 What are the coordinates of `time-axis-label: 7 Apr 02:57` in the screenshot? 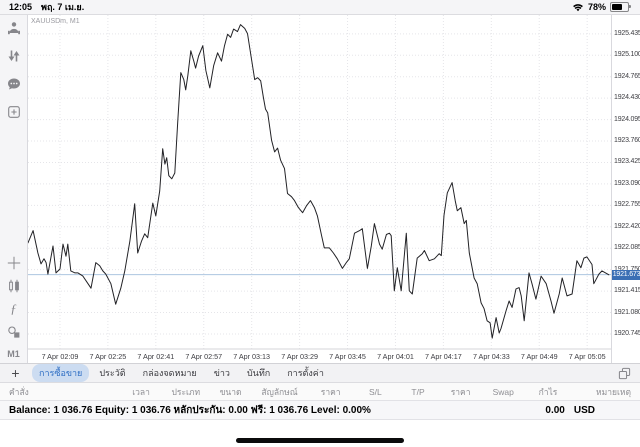 It's located at (203, 356).